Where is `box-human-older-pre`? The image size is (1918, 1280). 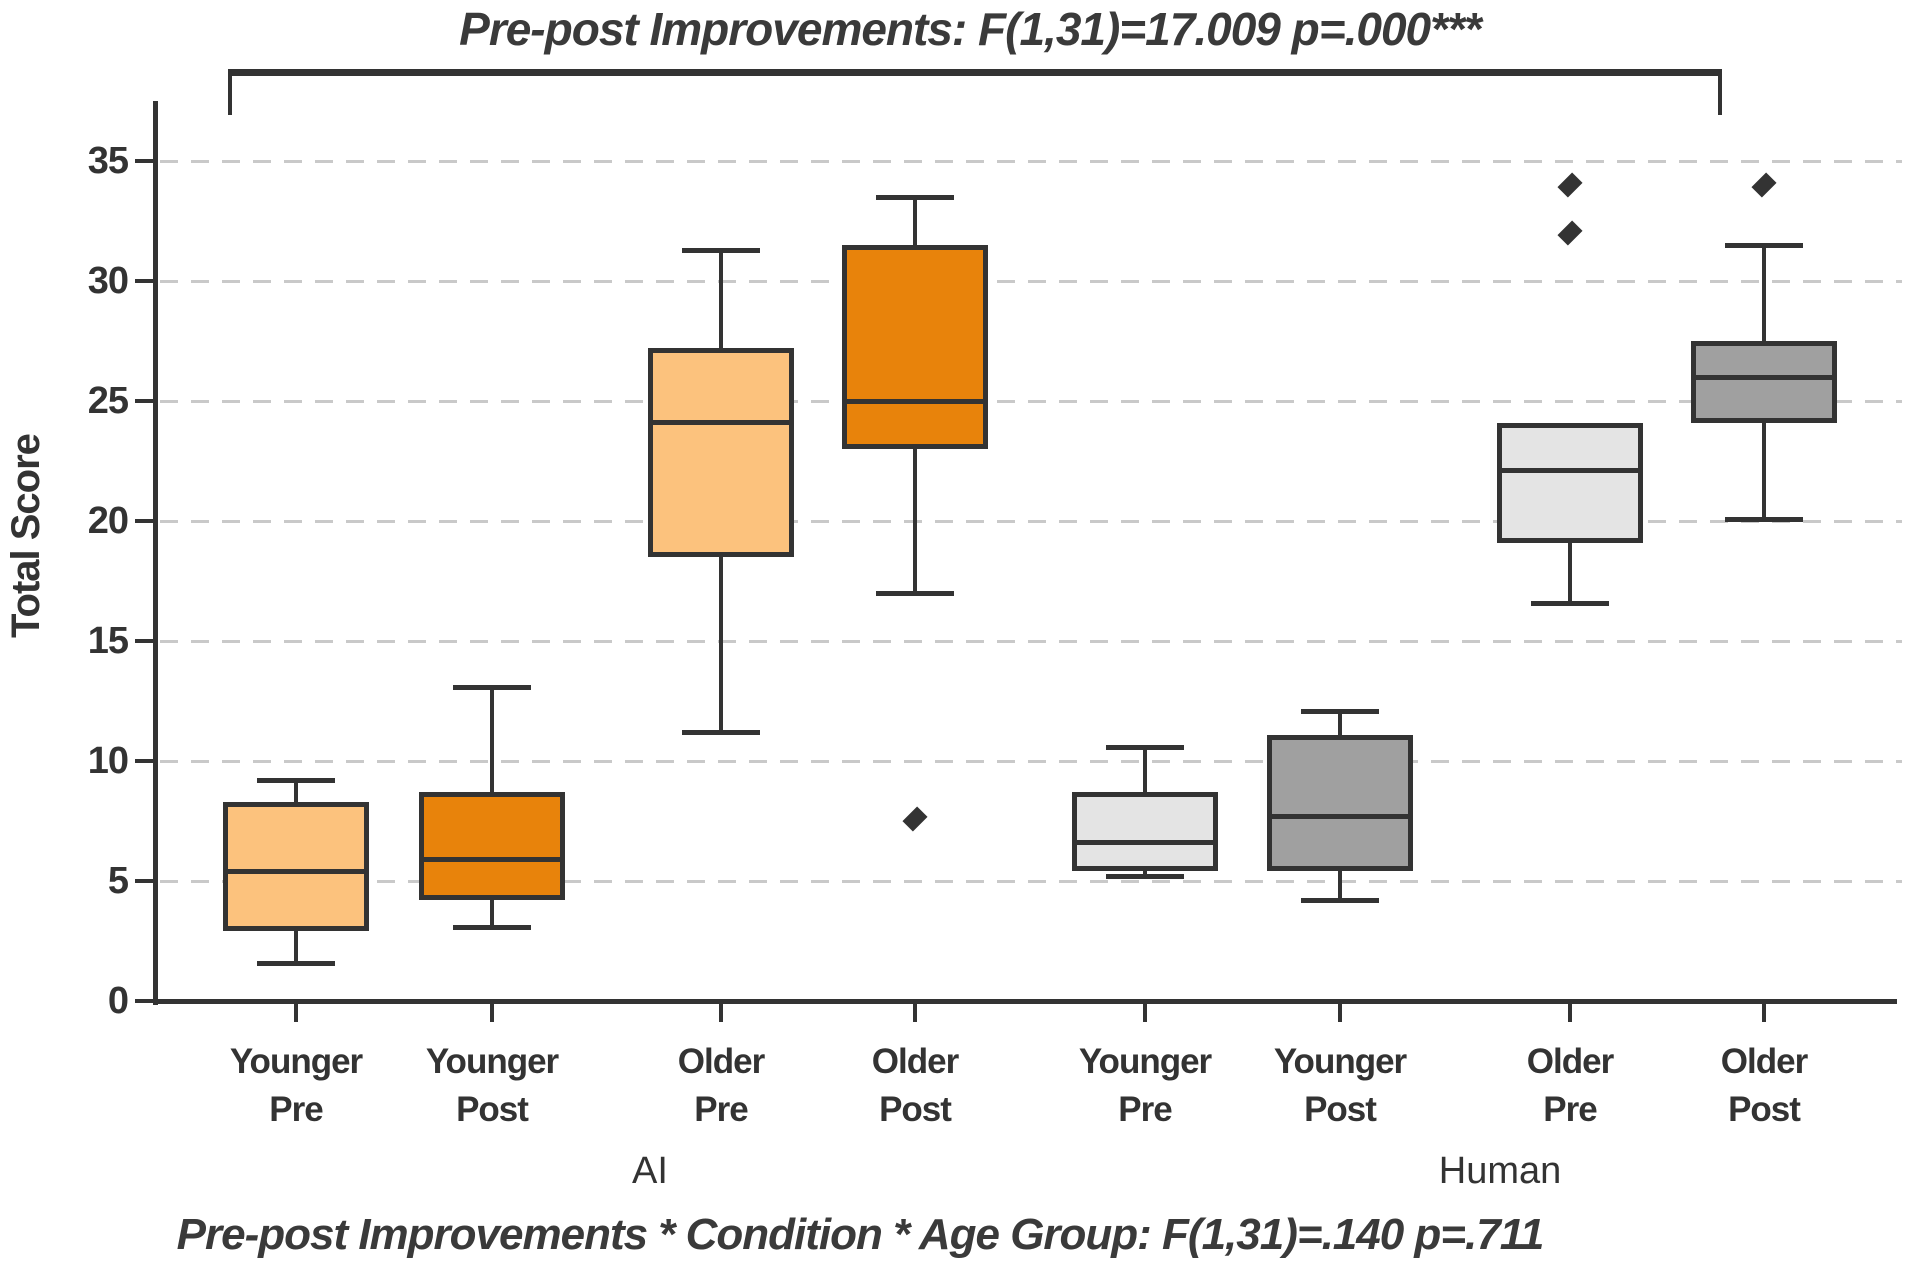 box-human-older-pre is located at coordinates (1570, 482).